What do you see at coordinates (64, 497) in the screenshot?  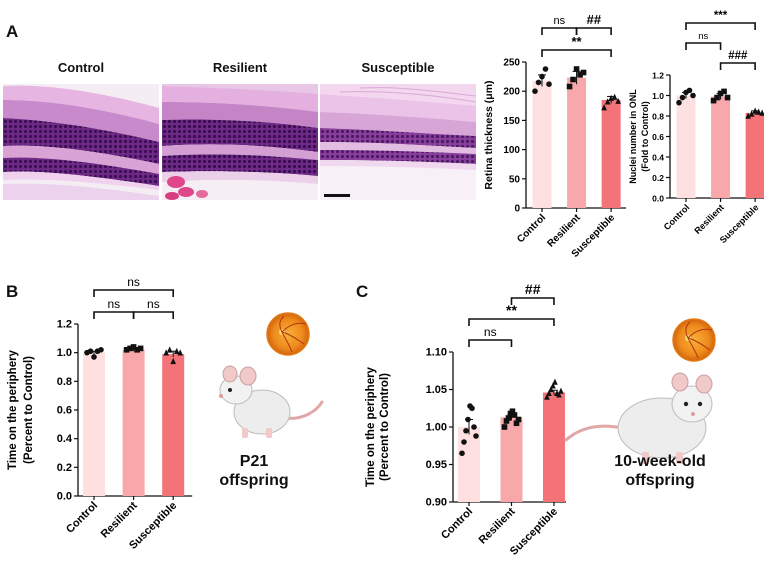 I see `y-tick-label: 0.0` at bounding box center [64, 497].